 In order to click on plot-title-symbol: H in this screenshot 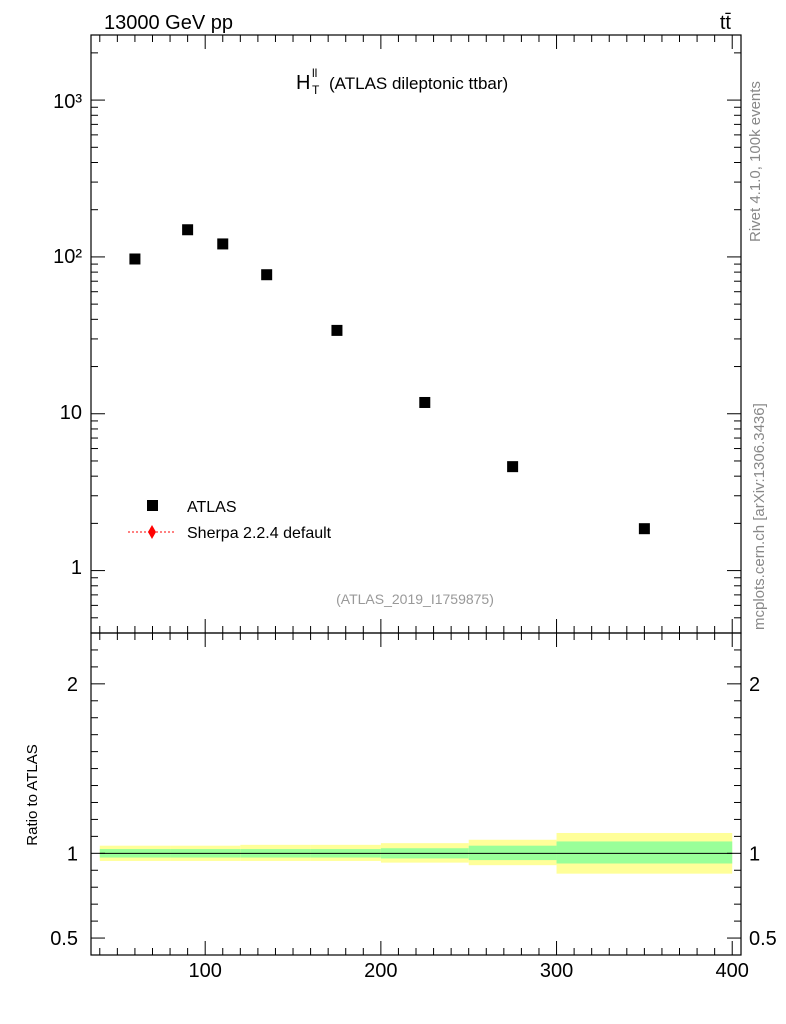, I will do `click(303, 83)`.